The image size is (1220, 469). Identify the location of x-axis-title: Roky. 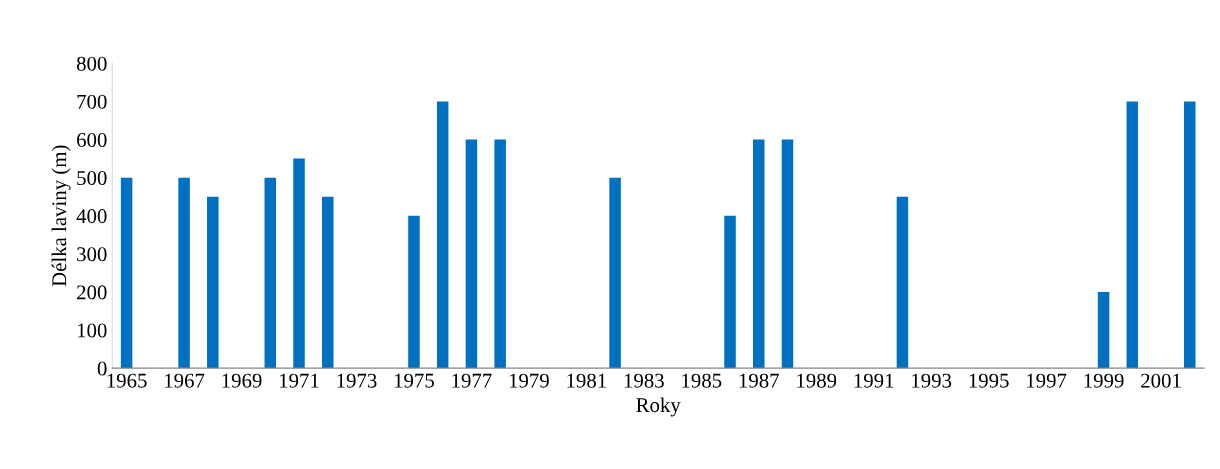
(658, 407).